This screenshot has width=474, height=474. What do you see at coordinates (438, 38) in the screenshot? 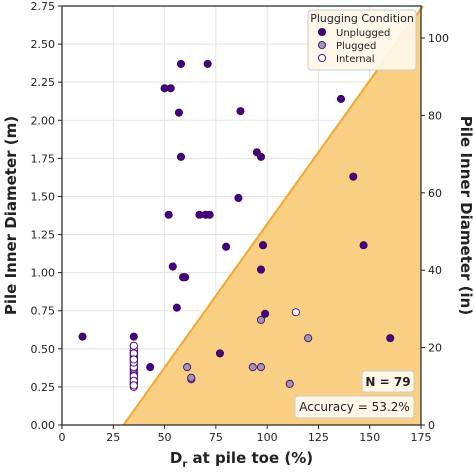
I see `y-right-tick-label: 100` at bounding box center [438, 38].